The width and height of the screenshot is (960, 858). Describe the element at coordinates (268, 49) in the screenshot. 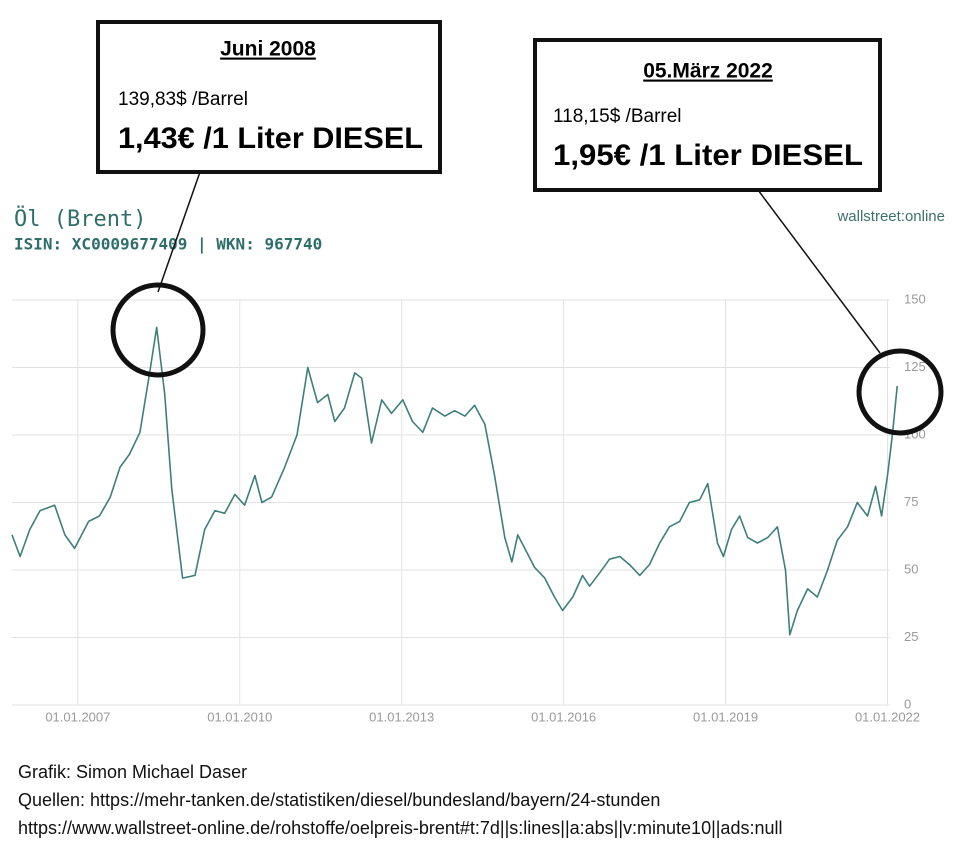

I see `annotation-title: Juni 2008` at that location.